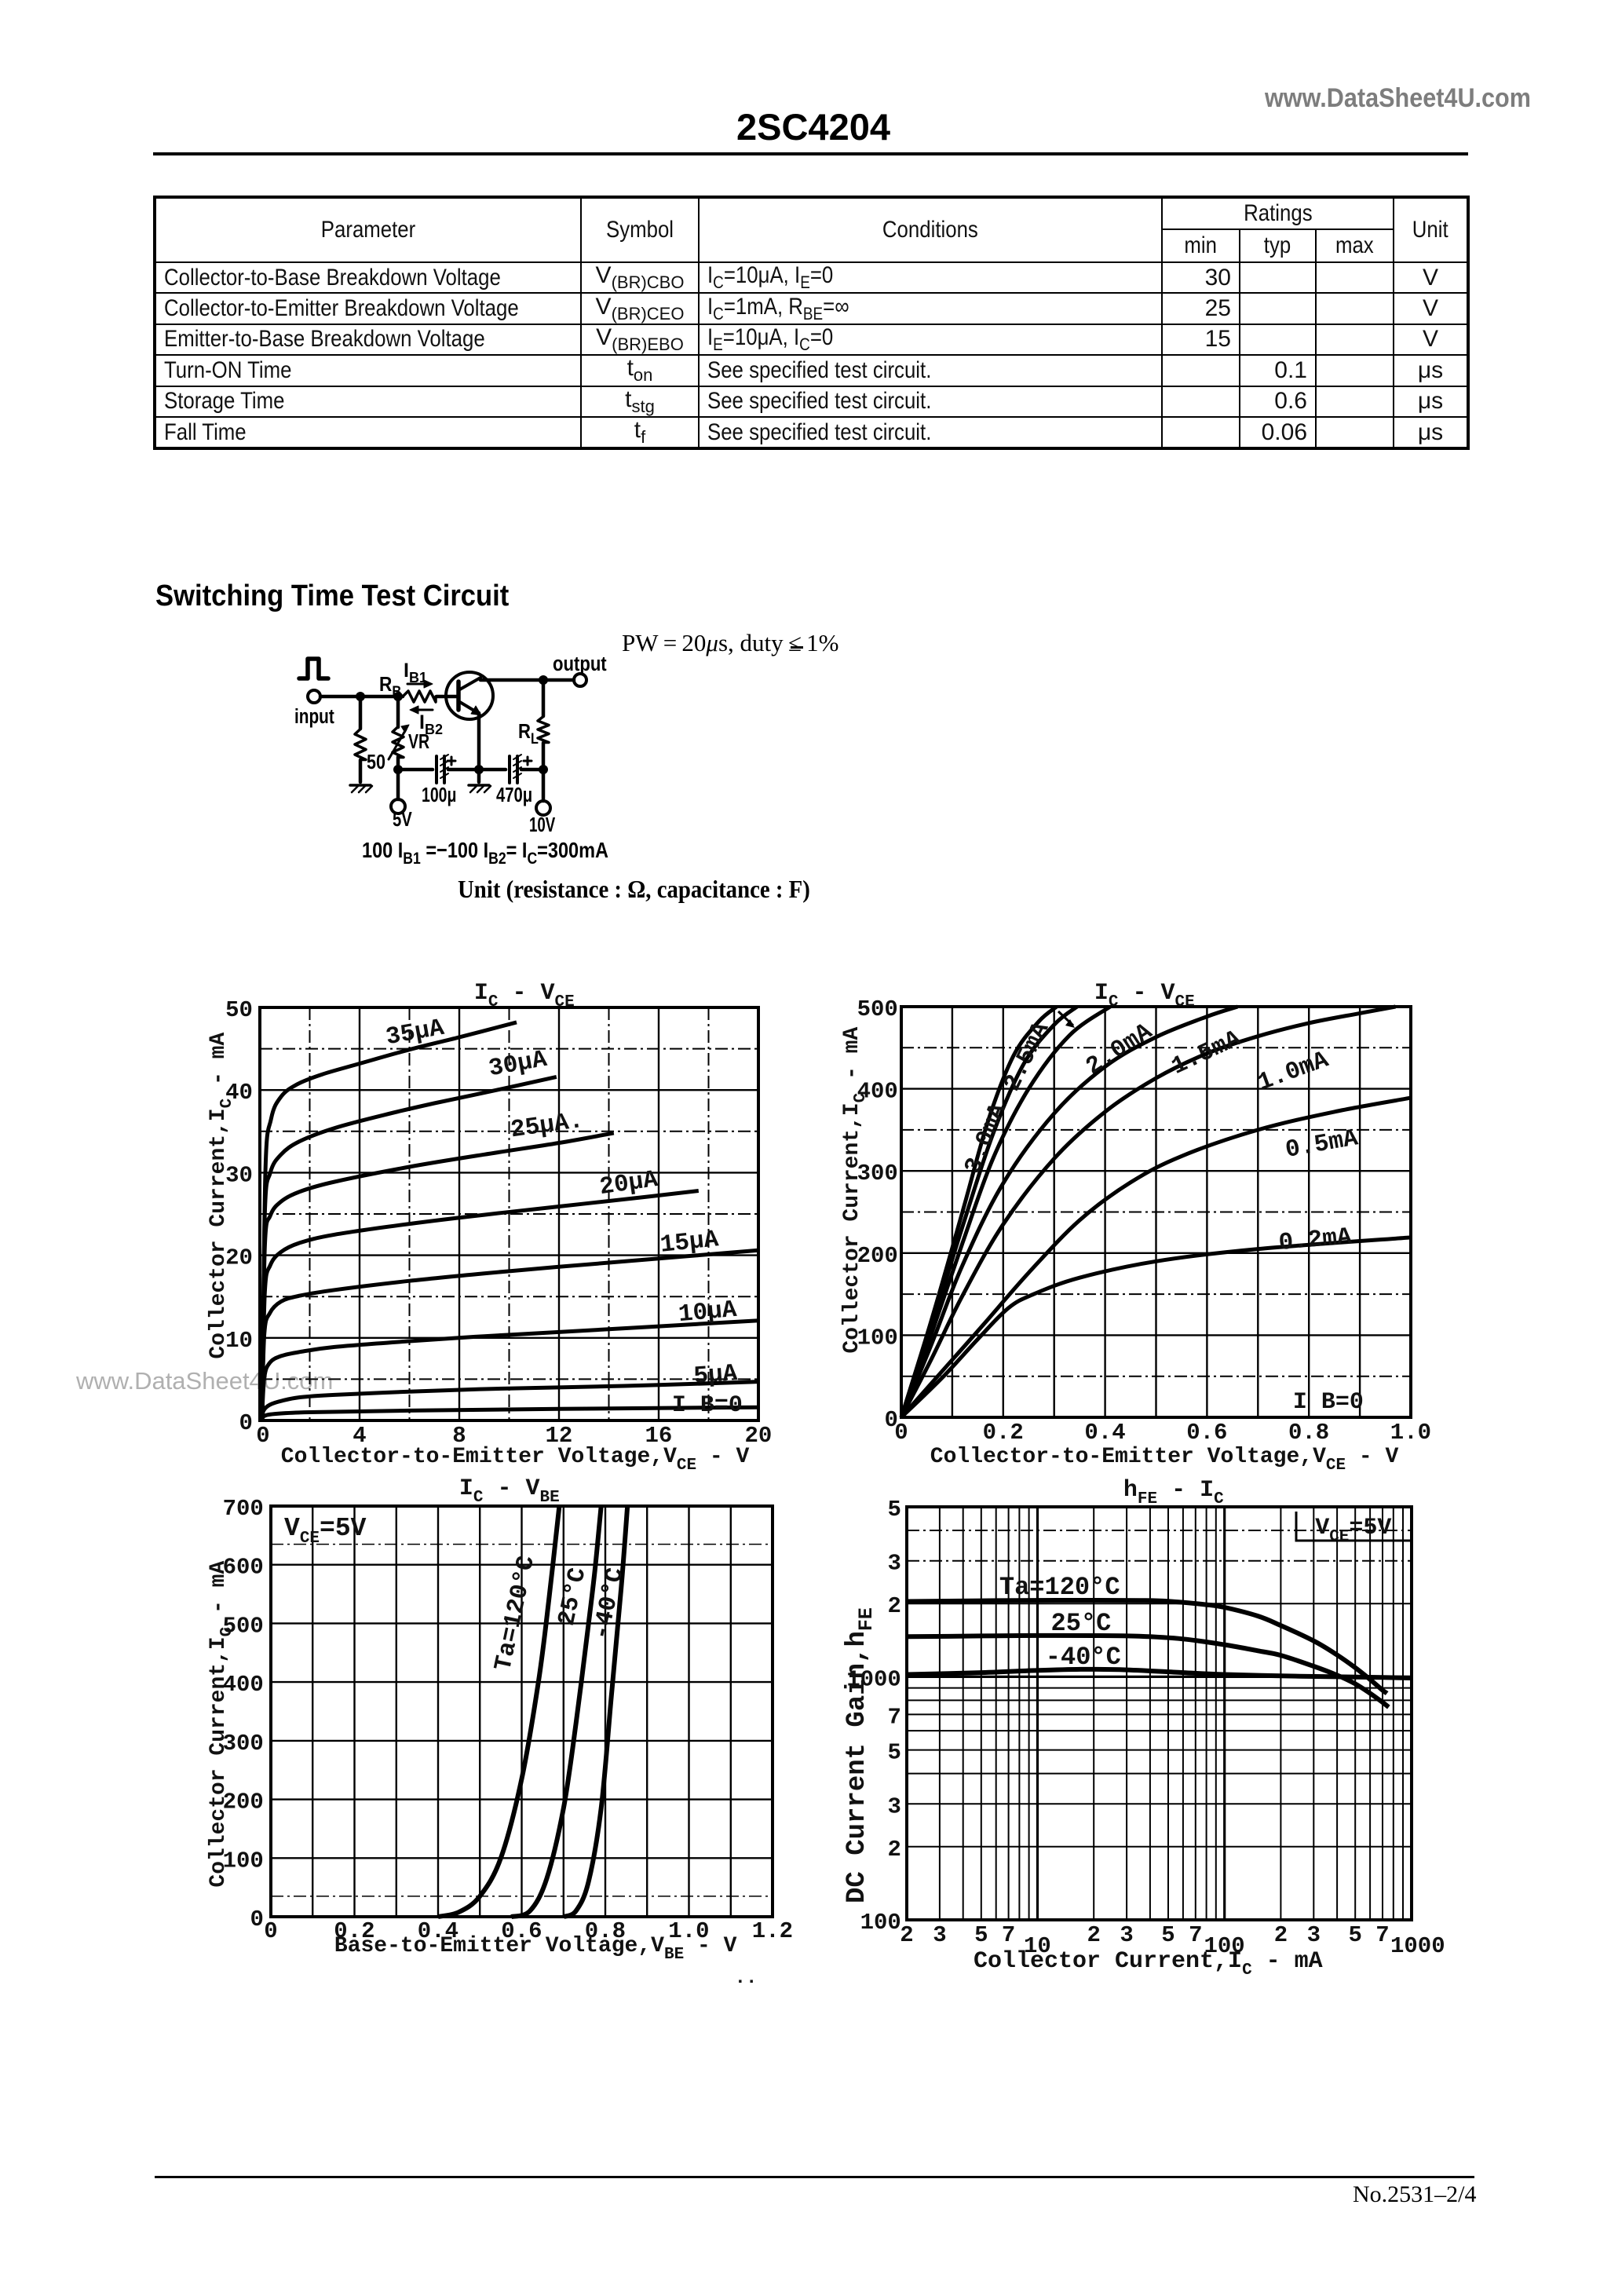  I want to click on svg-text: 12, so click(559, 1436).